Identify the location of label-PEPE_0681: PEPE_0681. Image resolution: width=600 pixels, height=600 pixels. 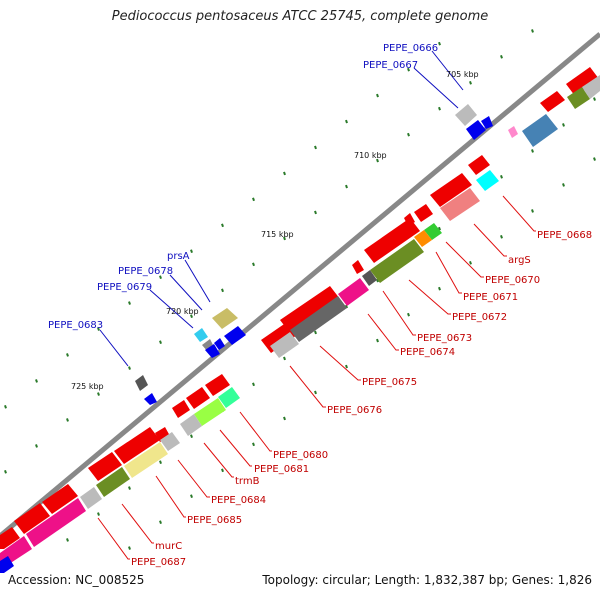
(281, 469).